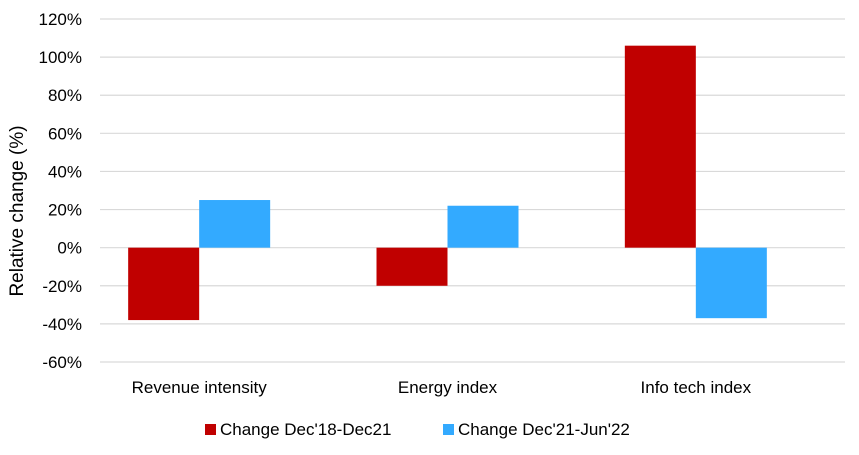 The width and height of the screenshot is (859, 455). I want to click on y-tick-label: 40%, so click(65, 171).